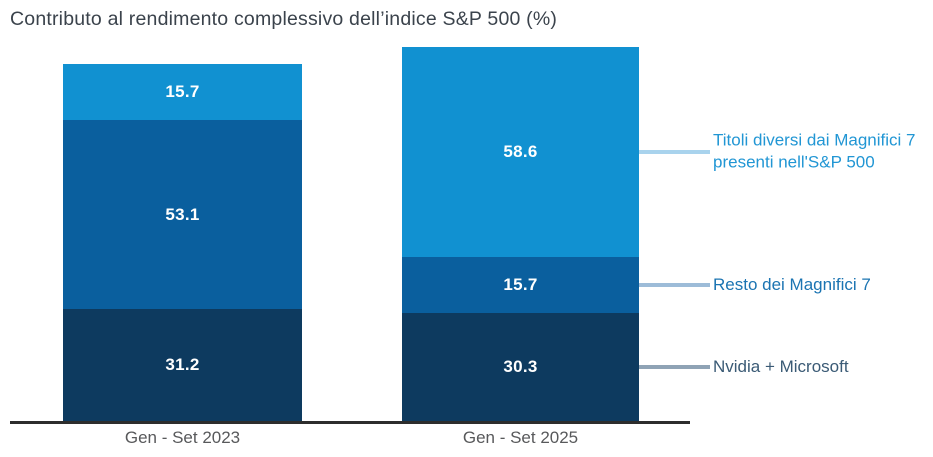 This screenshot has width=933, height=457. I want to click on bar-value-label: 53.1, so click(182, 214).